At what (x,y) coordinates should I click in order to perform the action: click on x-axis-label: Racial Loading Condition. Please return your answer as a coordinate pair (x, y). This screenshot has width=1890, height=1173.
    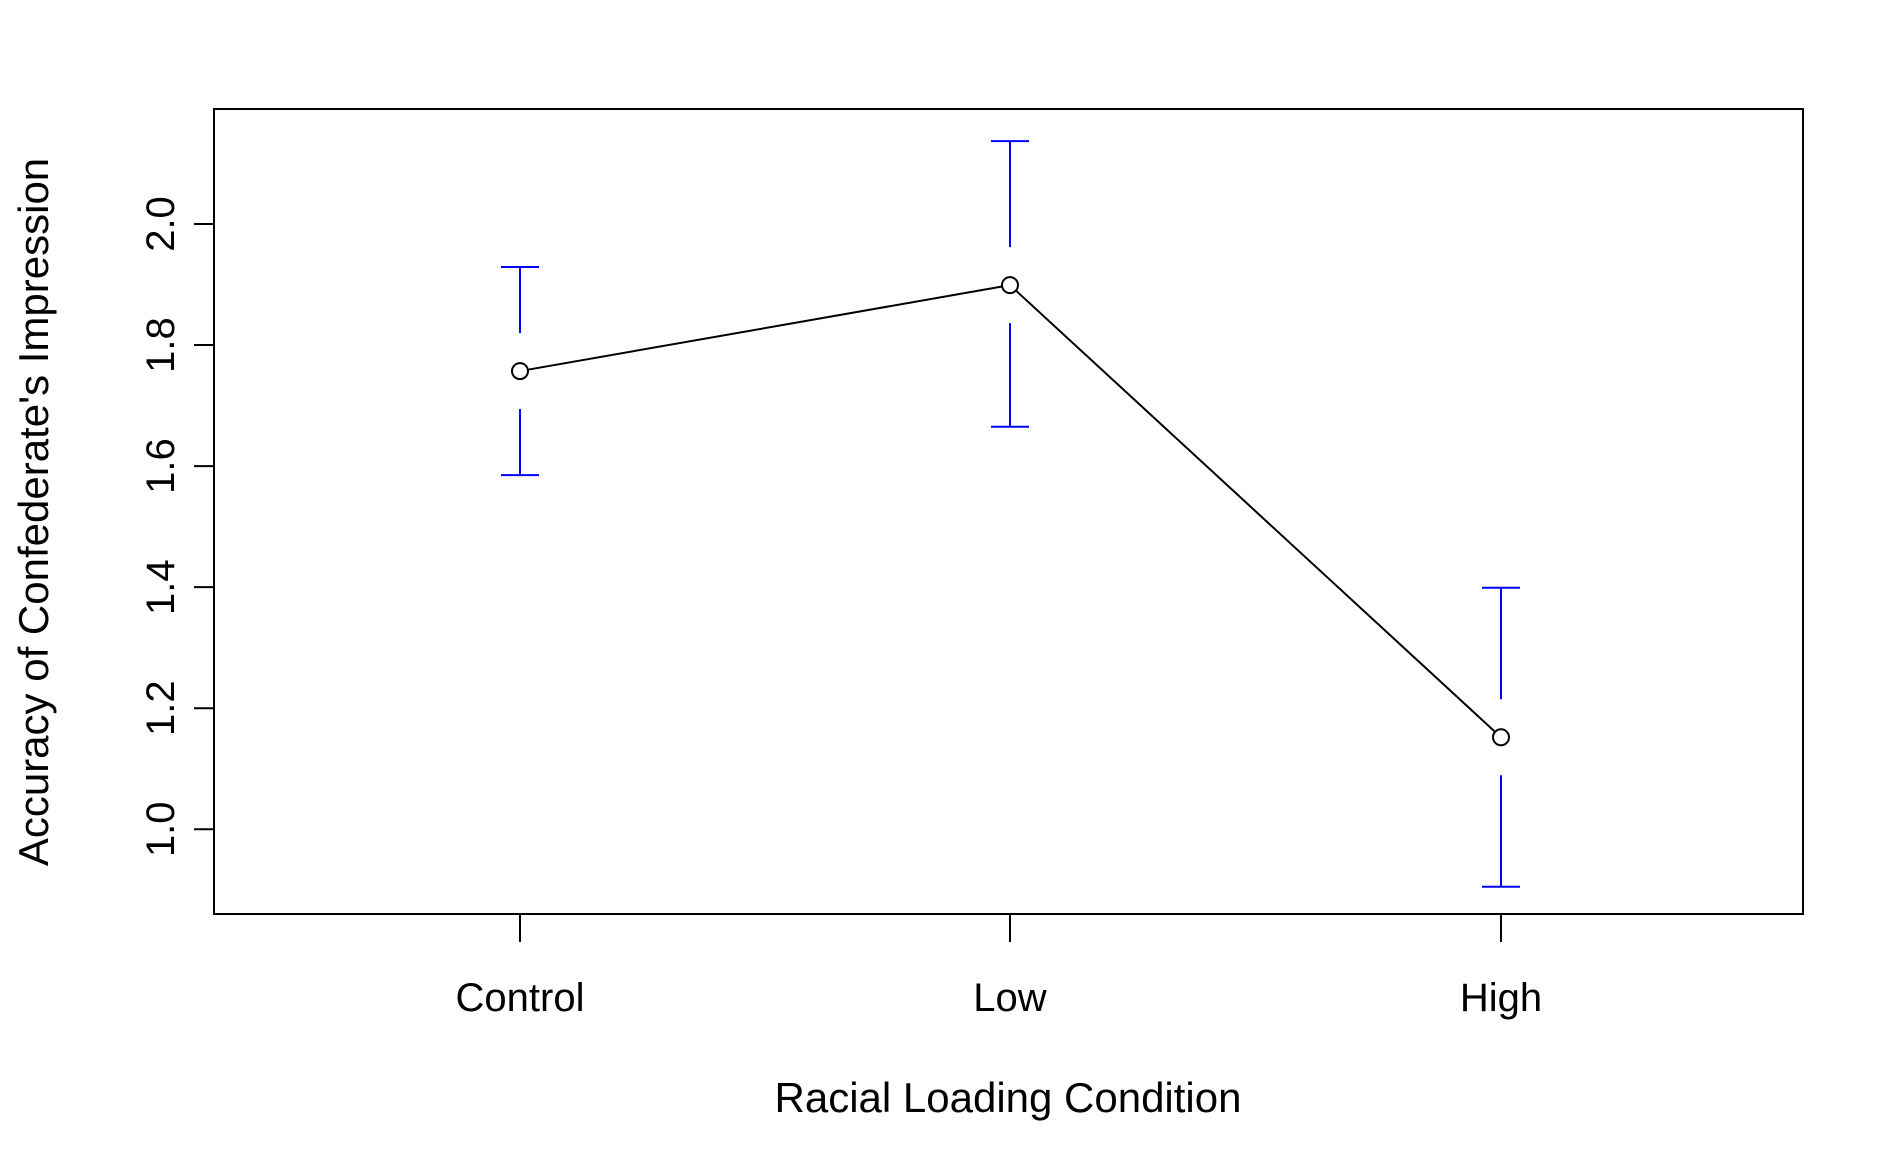
    Looking at the image, I should click on (1008, 1097).